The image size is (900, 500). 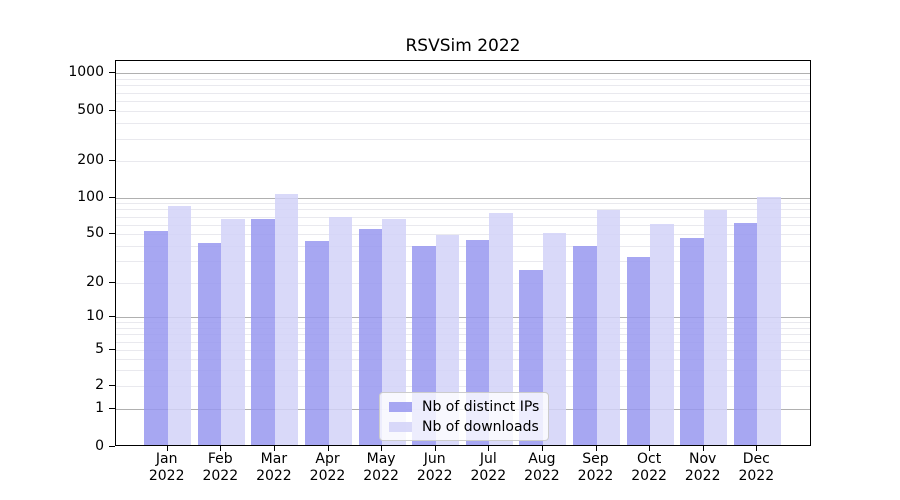 What do you see at coordinates (488, 459) in the screenshot?
I see `x-tick-month: Jul` at bounding box center [488, 459].